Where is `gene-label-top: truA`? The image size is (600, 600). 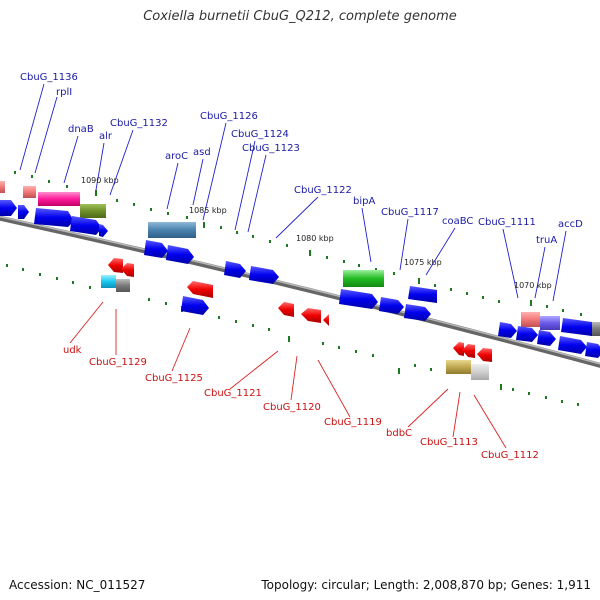 gene-label-top: truA is located at coordinates (546, 240).